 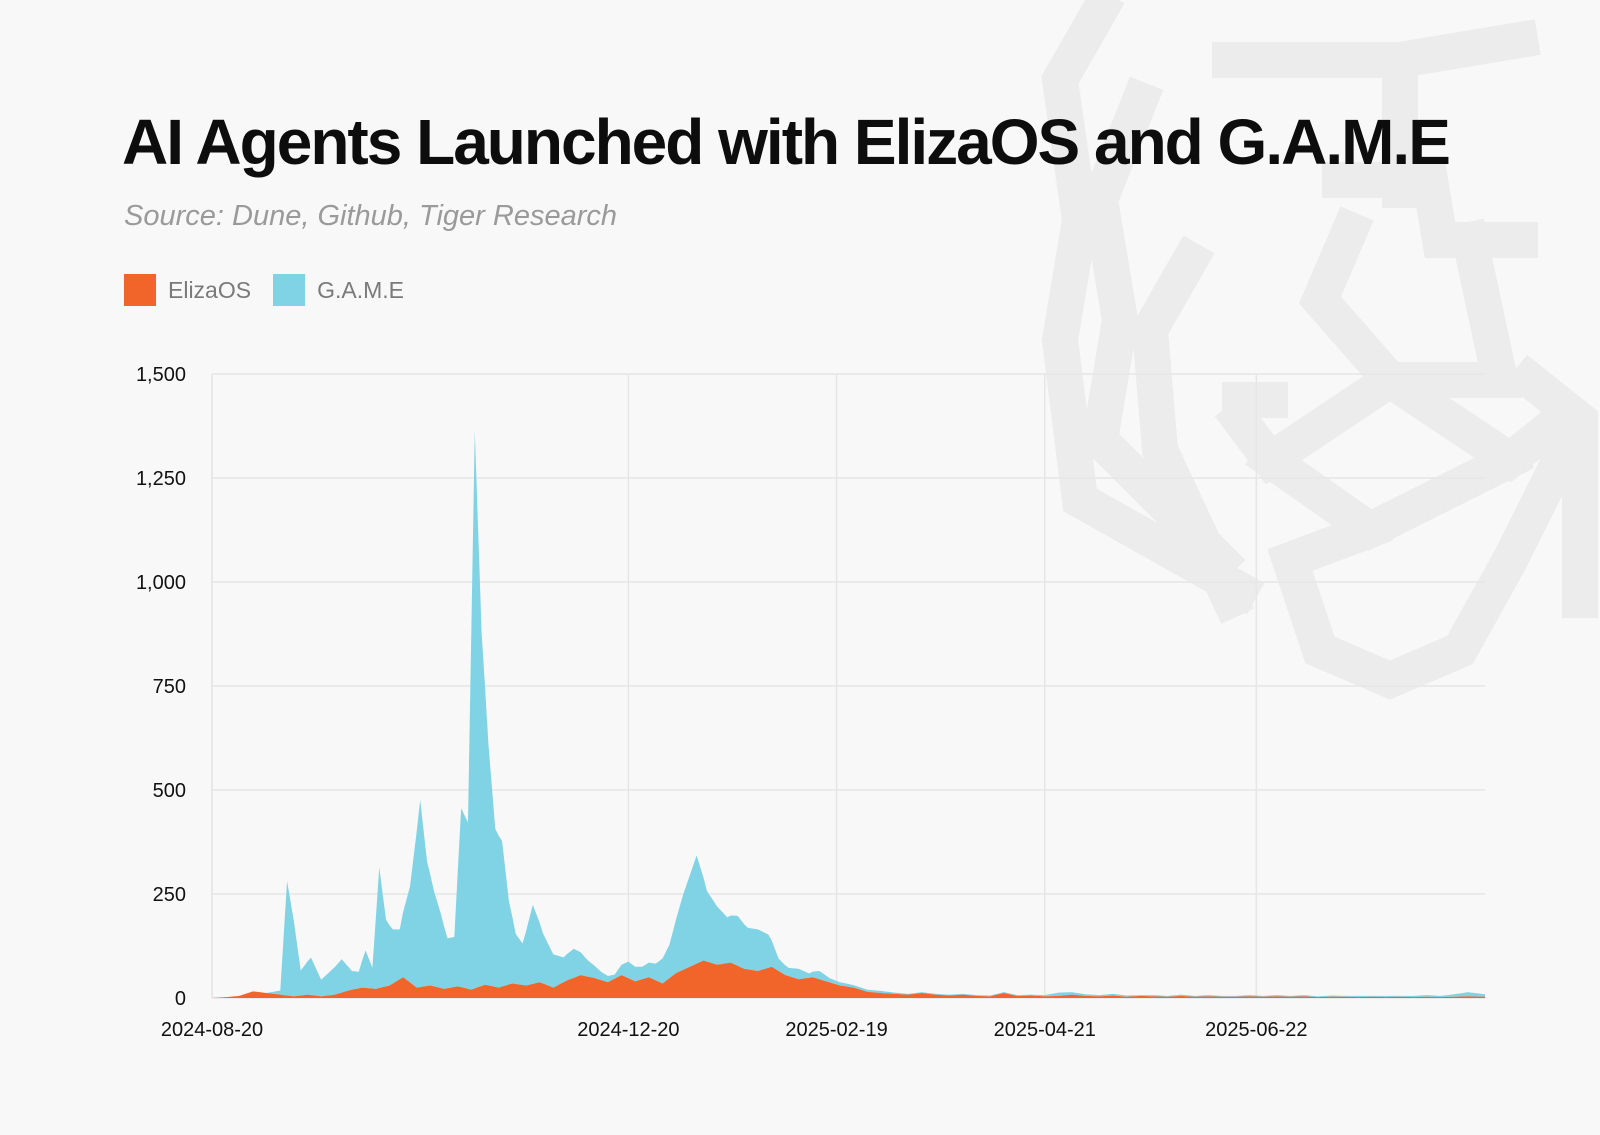 What do you see at coordinates (370, 216) in the screenshot?
I see `chart-subtitle: Source: Dune, Github, Tiger Research` at bounding box center [370, 216].